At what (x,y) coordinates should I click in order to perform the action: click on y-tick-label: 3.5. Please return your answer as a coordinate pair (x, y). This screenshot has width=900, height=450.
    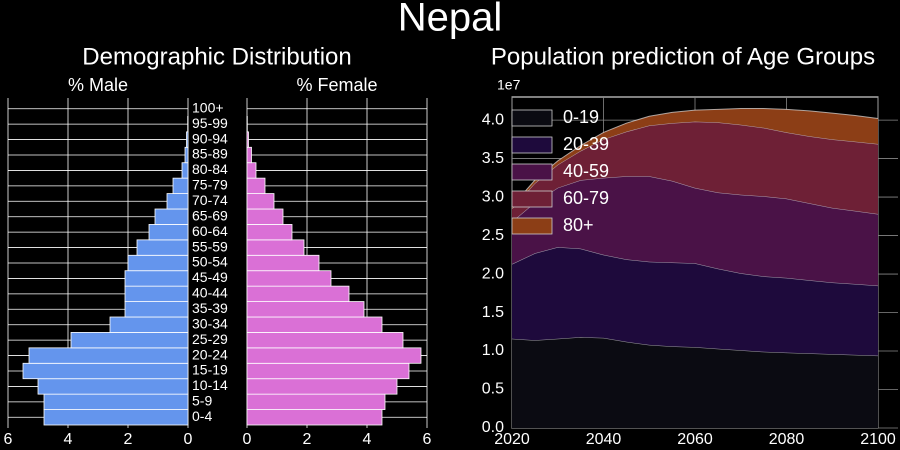
    Looking at the image, I should click on (493, 158).